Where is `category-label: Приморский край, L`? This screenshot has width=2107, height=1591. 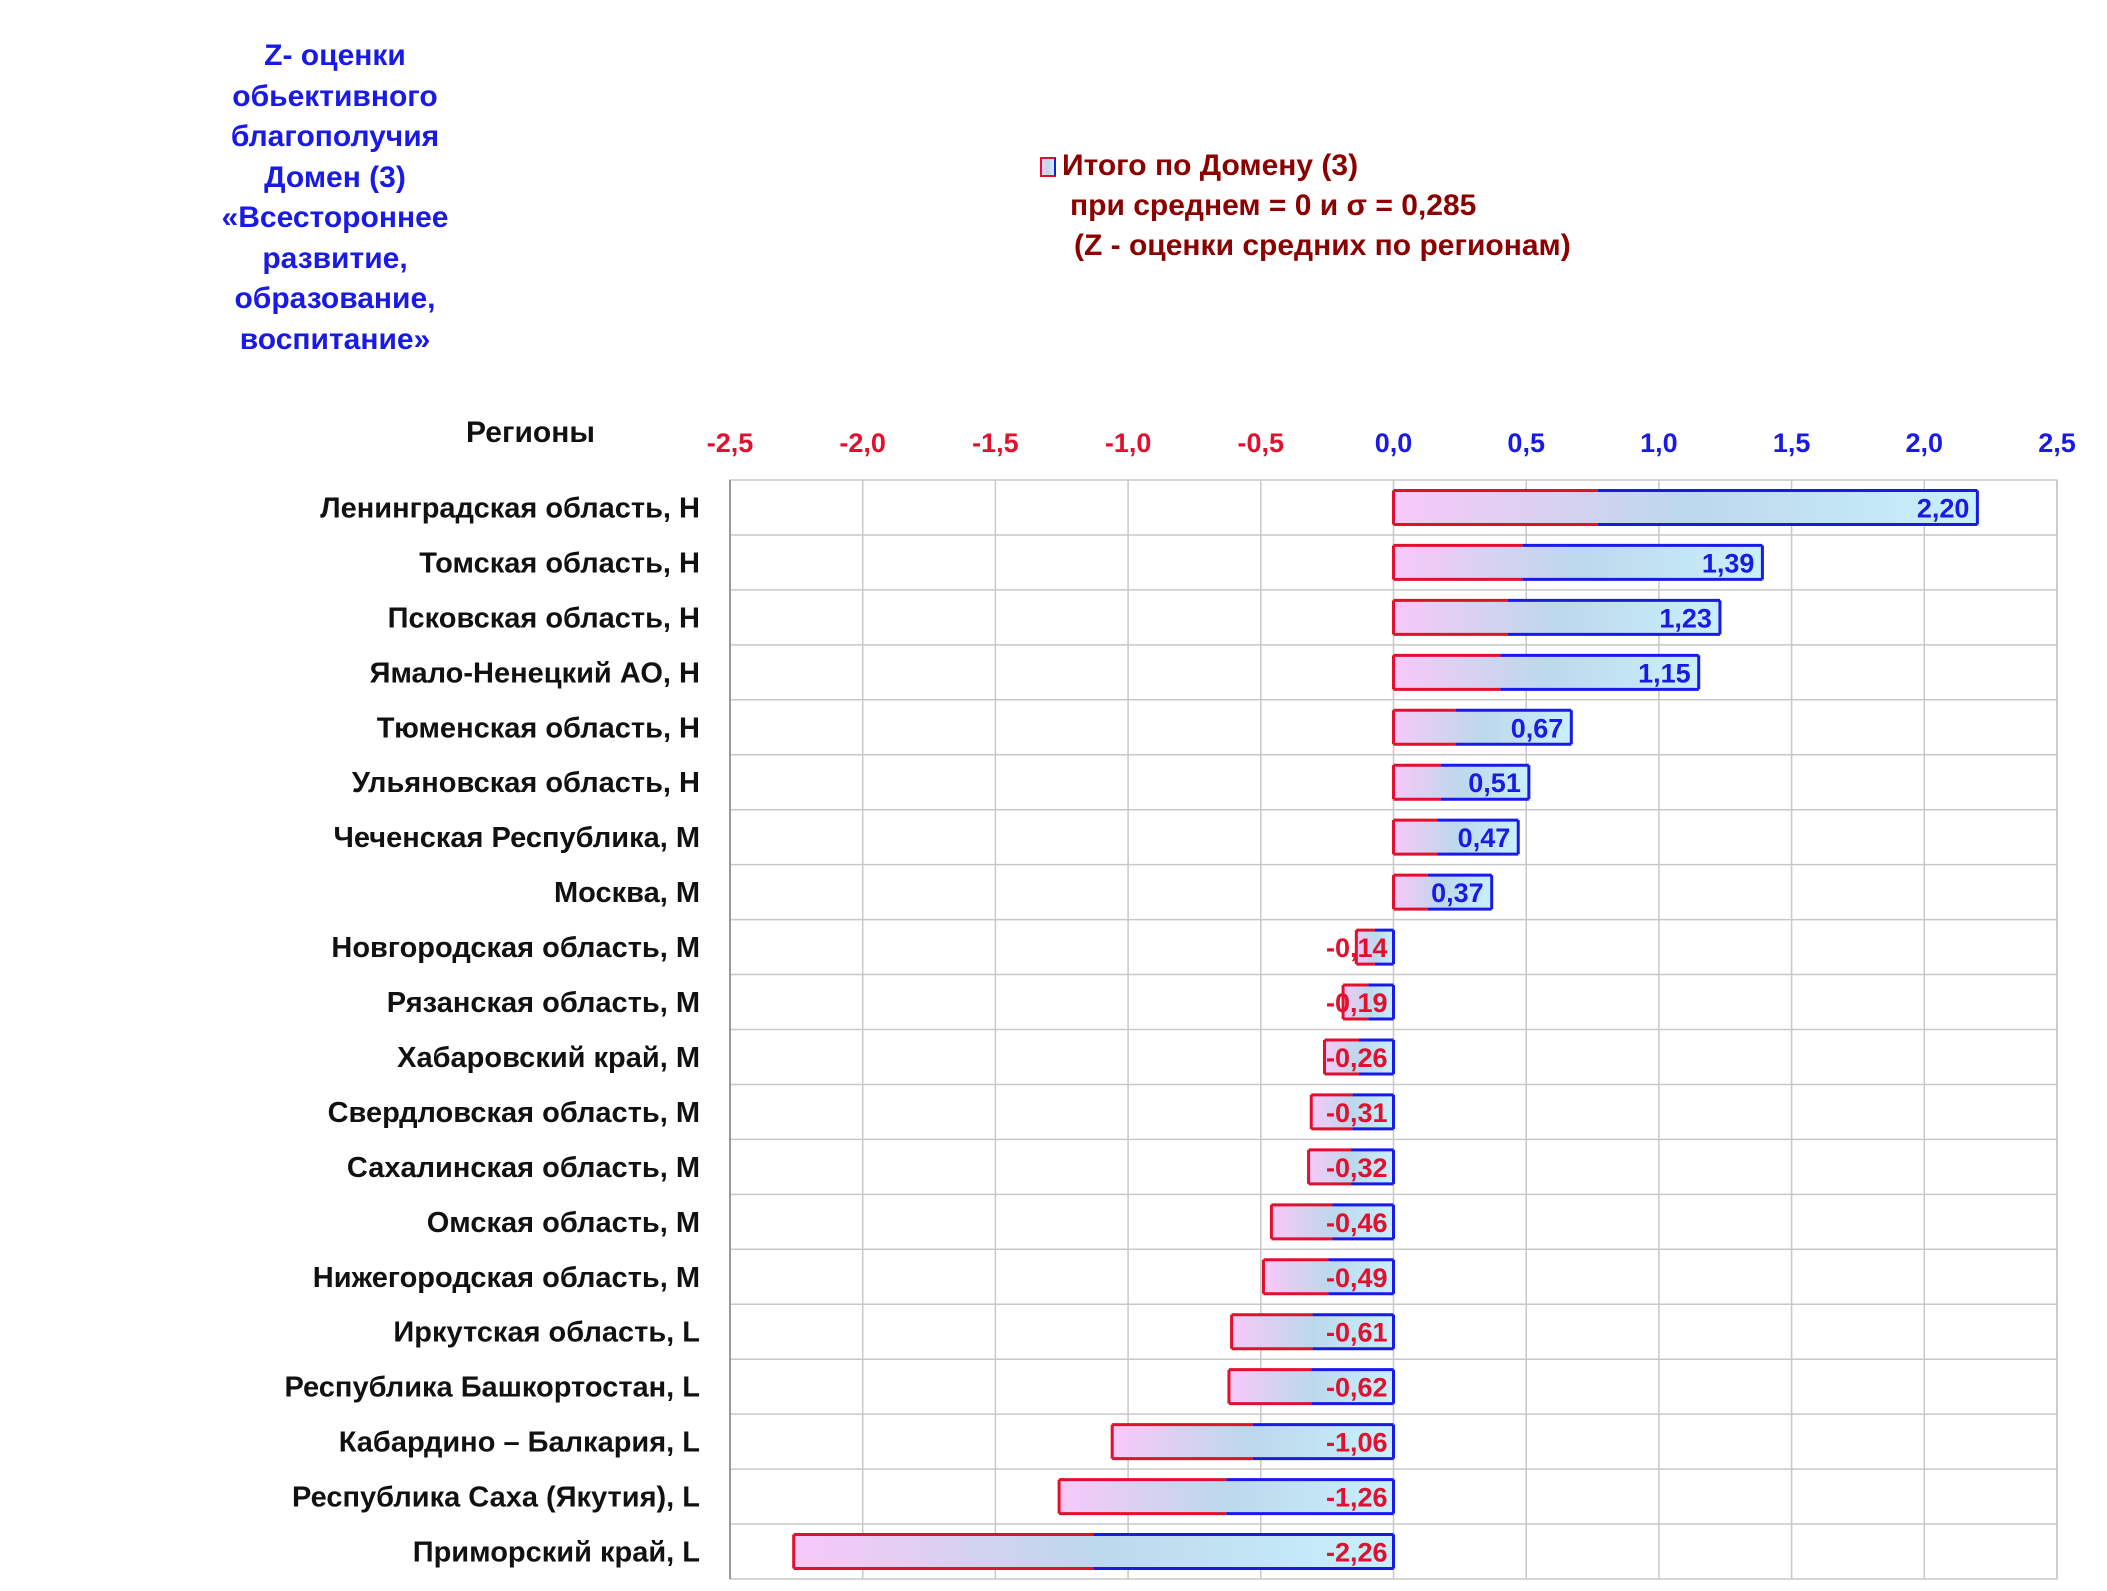 category-label: Приморский край, L is located at coordinates (556, 1553).